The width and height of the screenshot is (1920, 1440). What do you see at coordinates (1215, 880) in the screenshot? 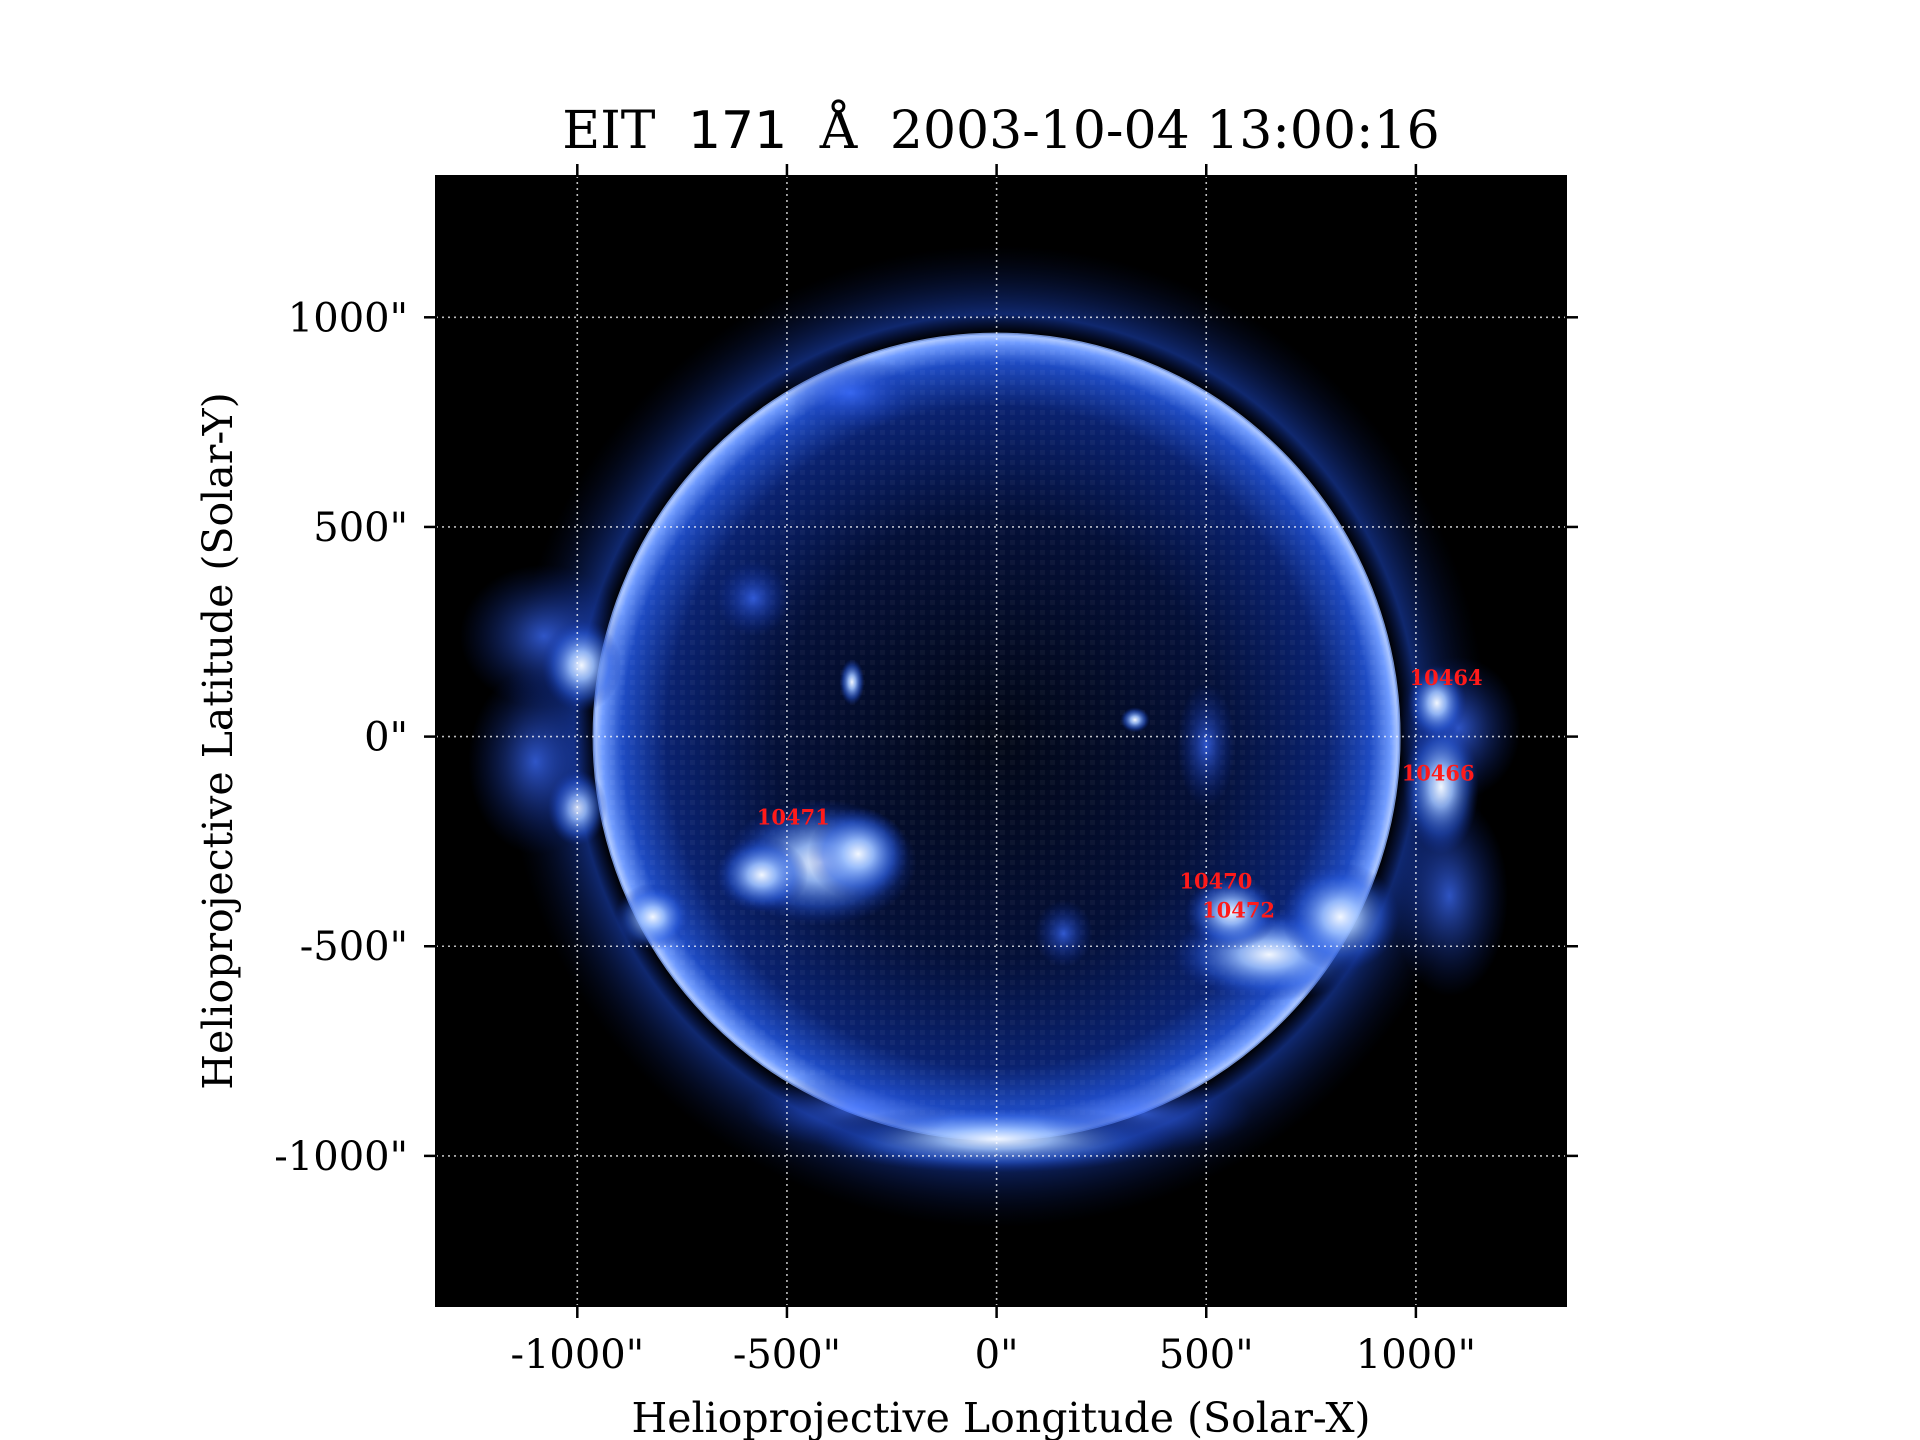
I see `active-region-label: 10470` at bounding box center [1215, 880].